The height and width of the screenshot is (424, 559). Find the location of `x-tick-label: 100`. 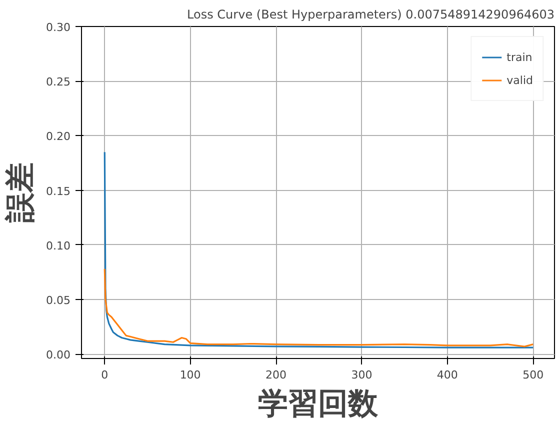

x-tick-label: 100 is located at coordinates (190, 375).